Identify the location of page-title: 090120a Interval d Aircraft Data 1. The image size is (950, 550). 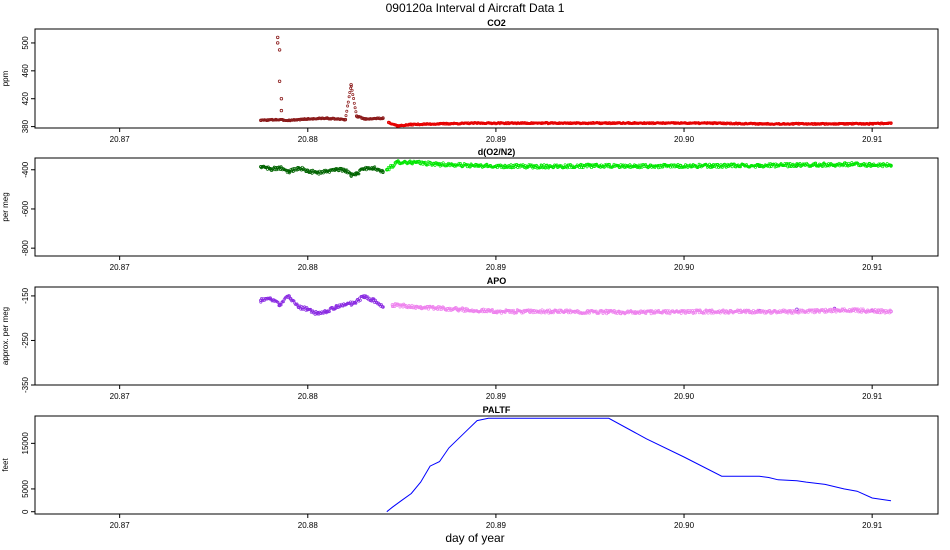
(475, 8).